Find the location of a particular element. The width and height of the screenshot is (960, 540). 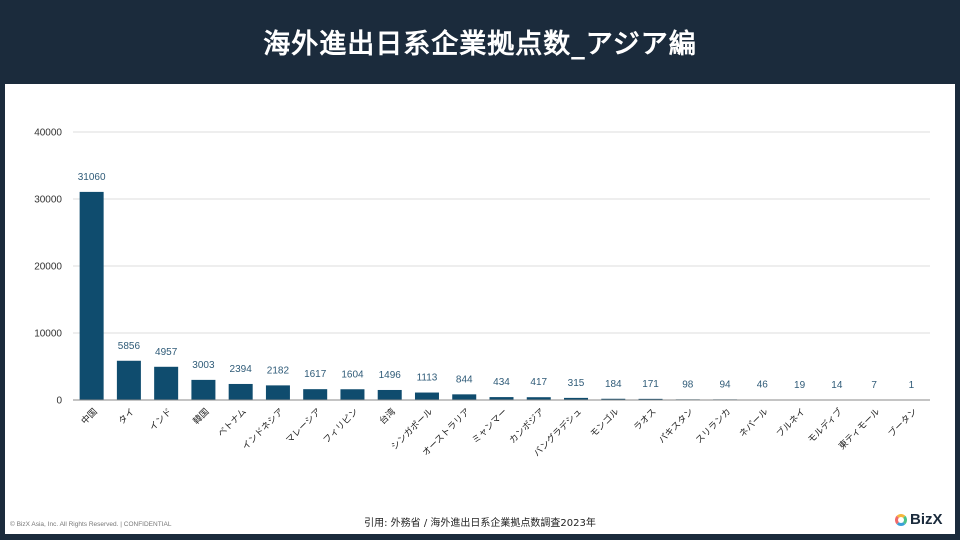

y-tick-label: 10000 is located at coordinates (48, 334).